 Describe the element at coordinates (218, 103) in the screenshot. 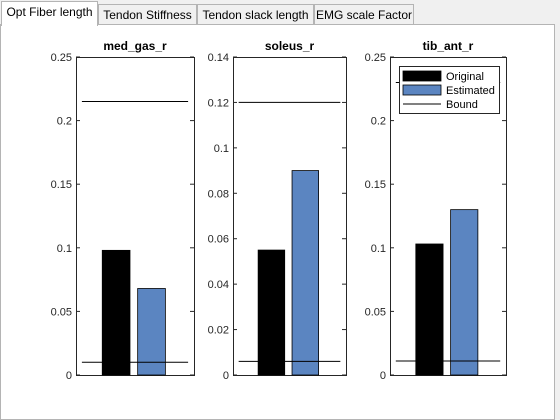

I see `y-tick-label: 0.12` at that location.